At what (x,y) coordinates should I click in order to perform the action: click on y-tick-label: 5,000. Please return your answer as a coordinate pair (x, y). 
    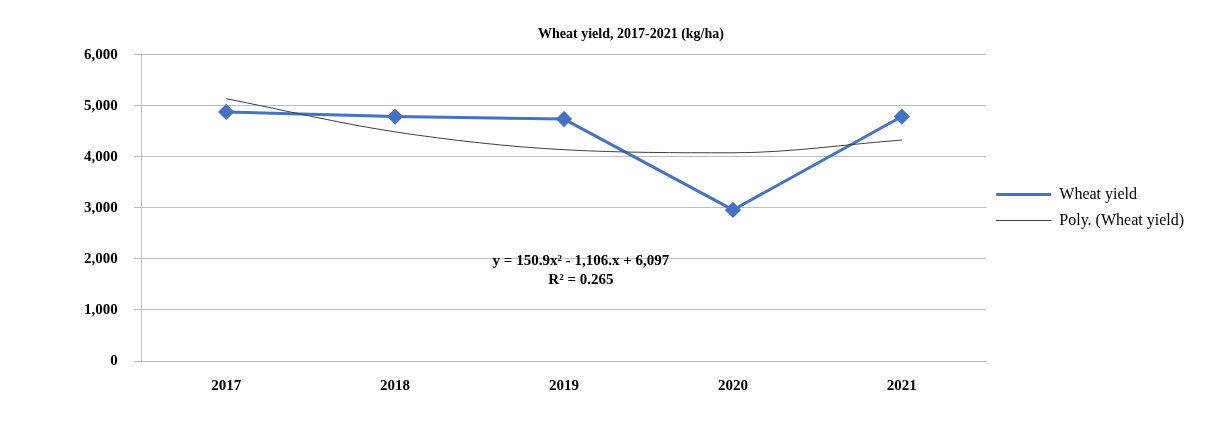
    Looking at the image, I should click on (101, 104).